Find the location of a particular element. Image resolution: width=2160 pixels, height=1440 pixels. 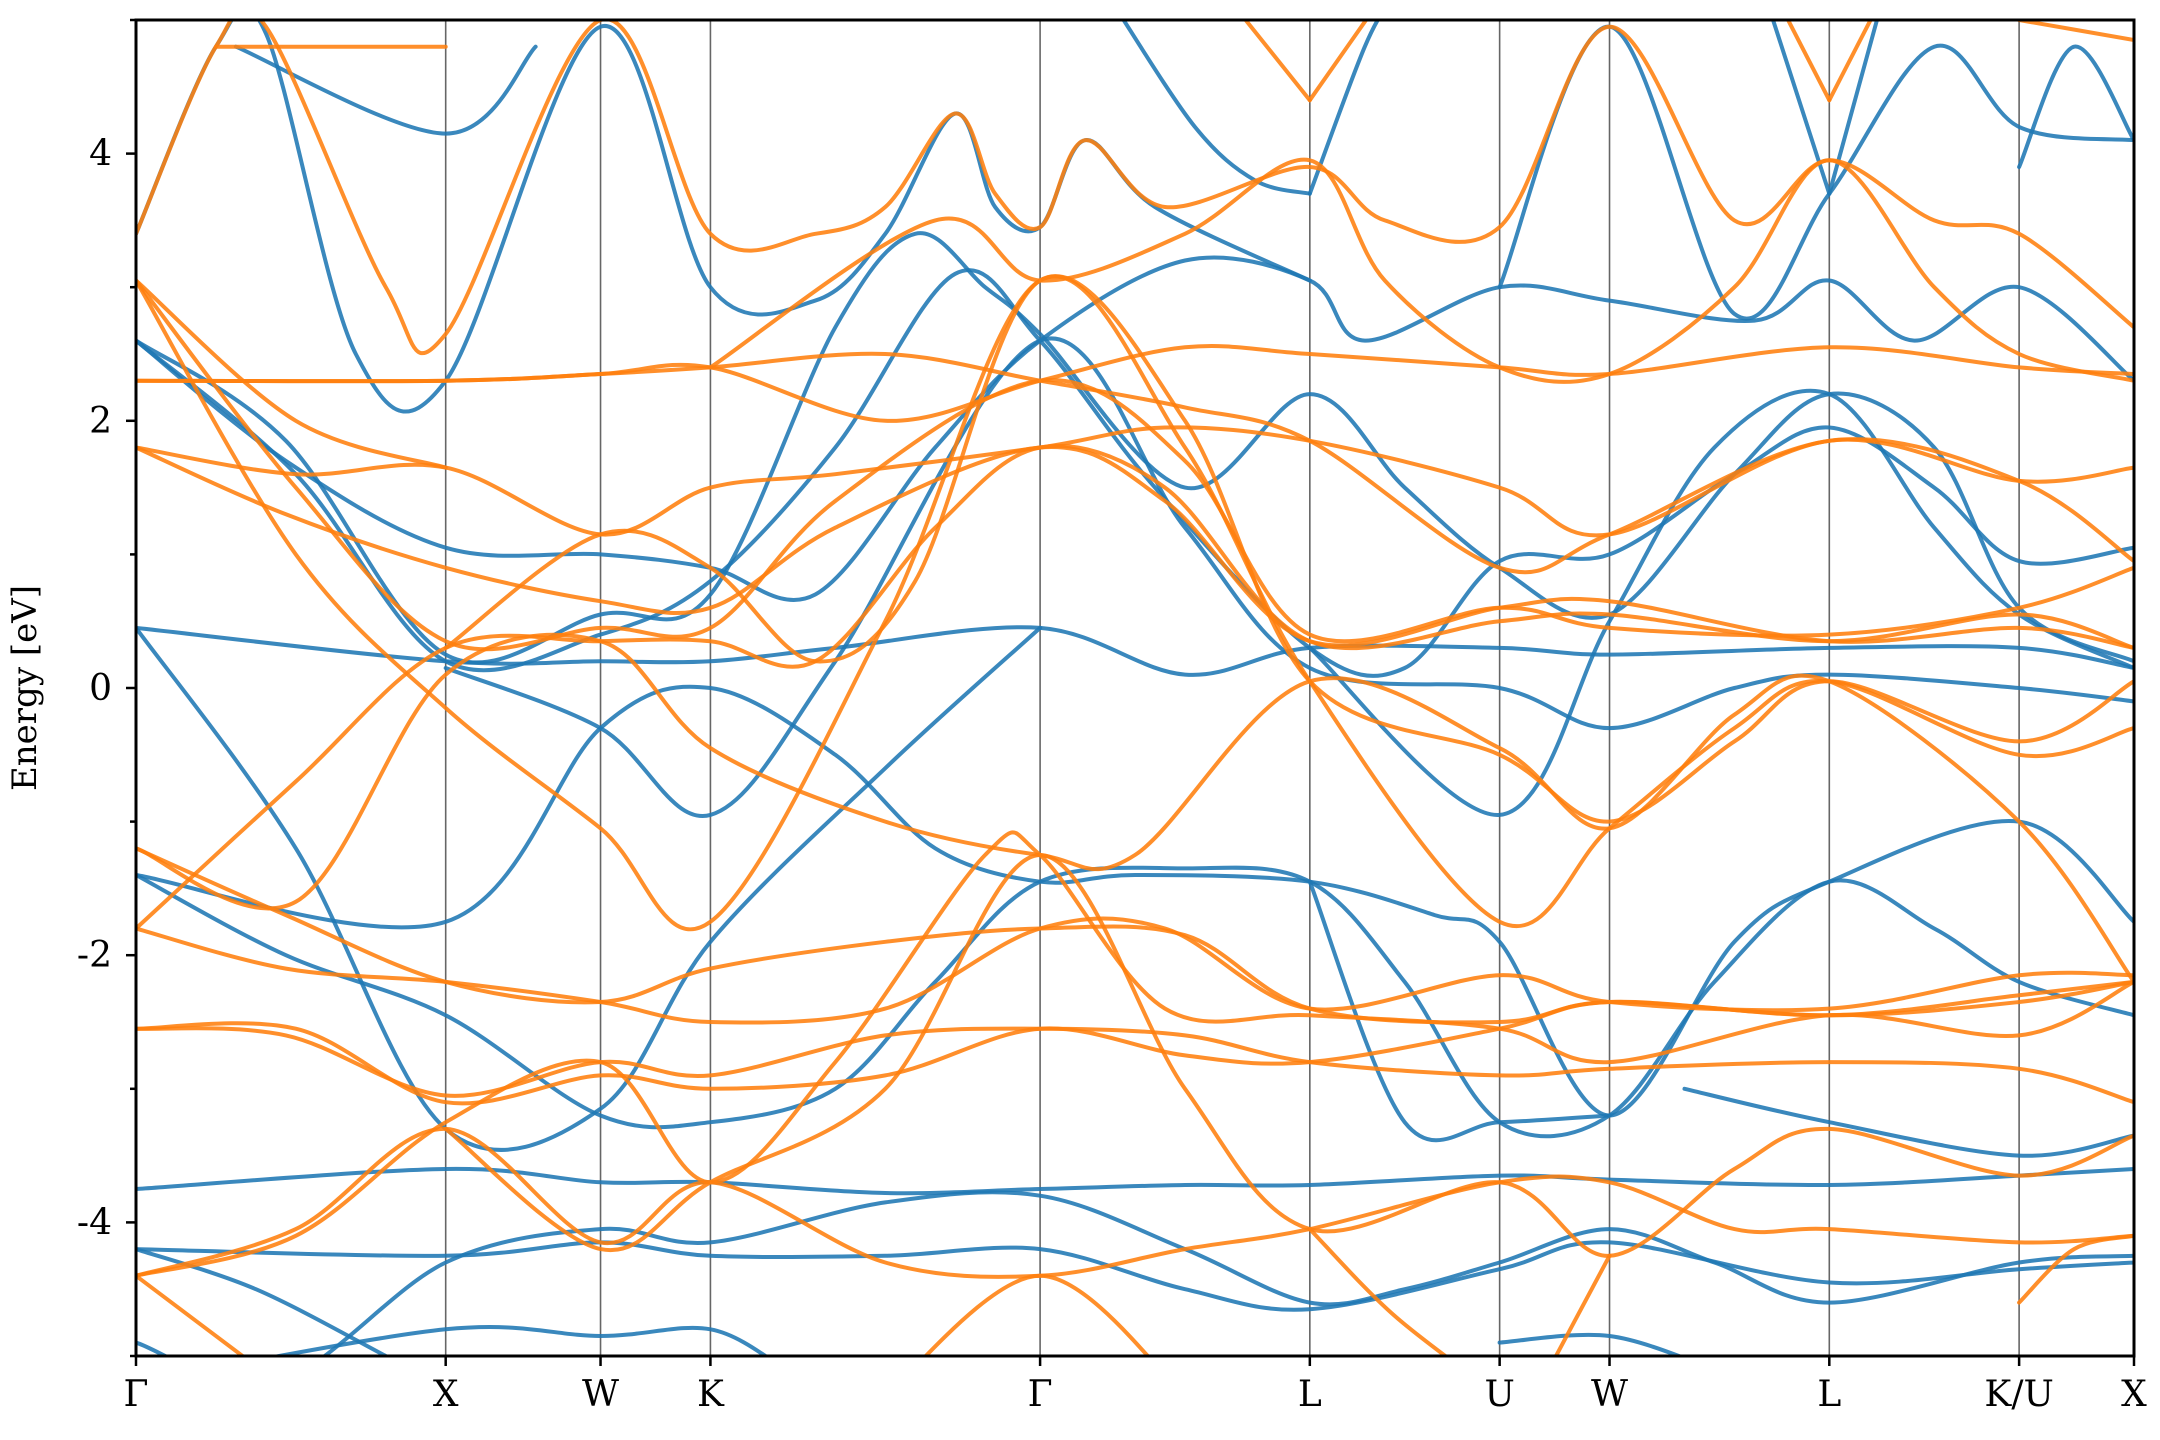

x-axis-ticks: Γ X W K Γ L U W L K/U X is located at coordinates (1135, 1385).